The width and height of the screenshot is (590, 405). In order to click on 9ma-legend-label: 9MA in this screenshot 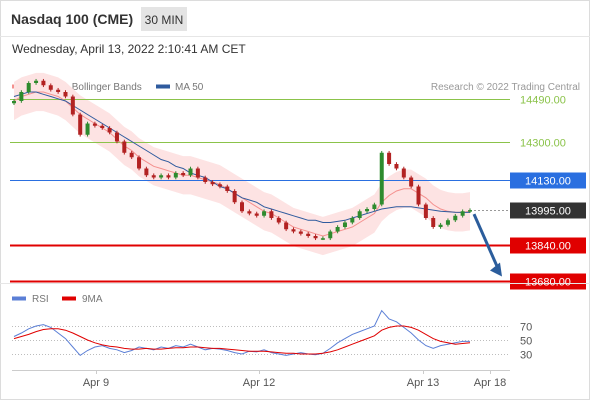, I will do `click(92, 299)`.